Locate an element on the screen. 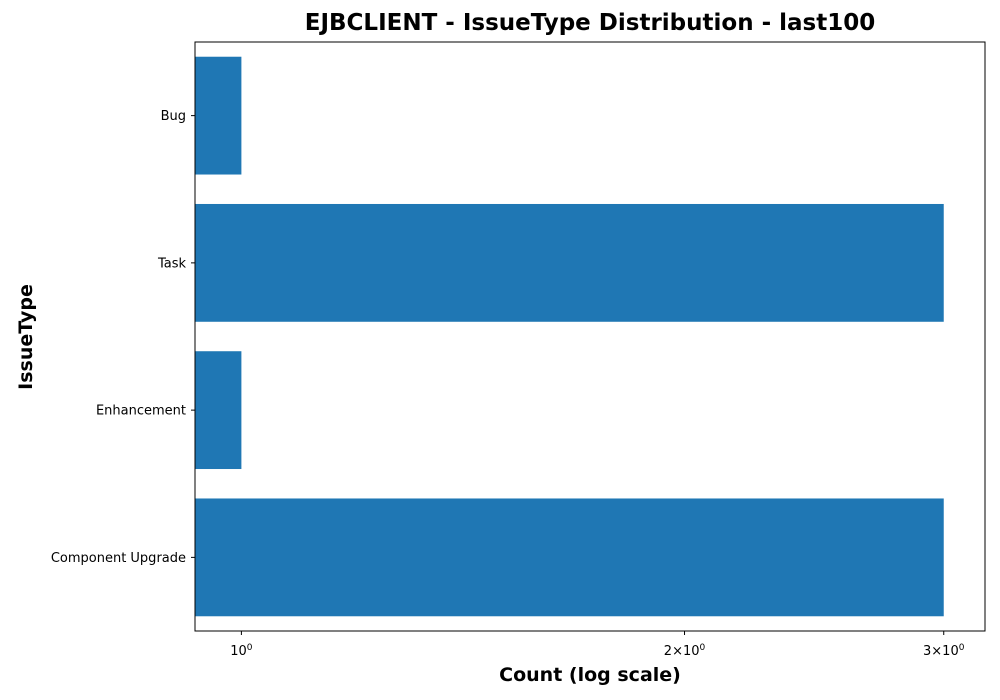 Image resolution: width=1000 pixels, height=700 pixels. bar-bug is located at coordinates (218, 115).